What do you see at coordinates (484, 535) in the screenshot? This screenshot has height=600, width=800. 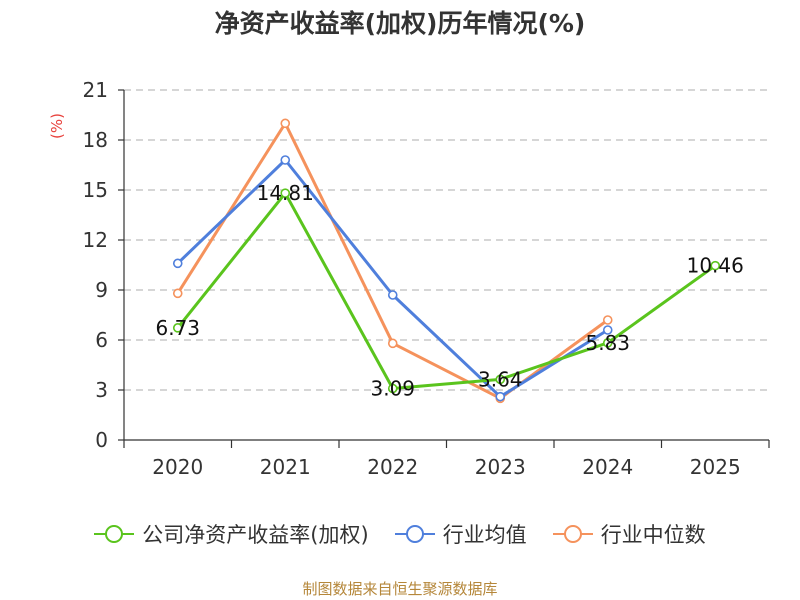 I see `legend-label-industry-mean: 行业均值` at bounding box center [484, 535].